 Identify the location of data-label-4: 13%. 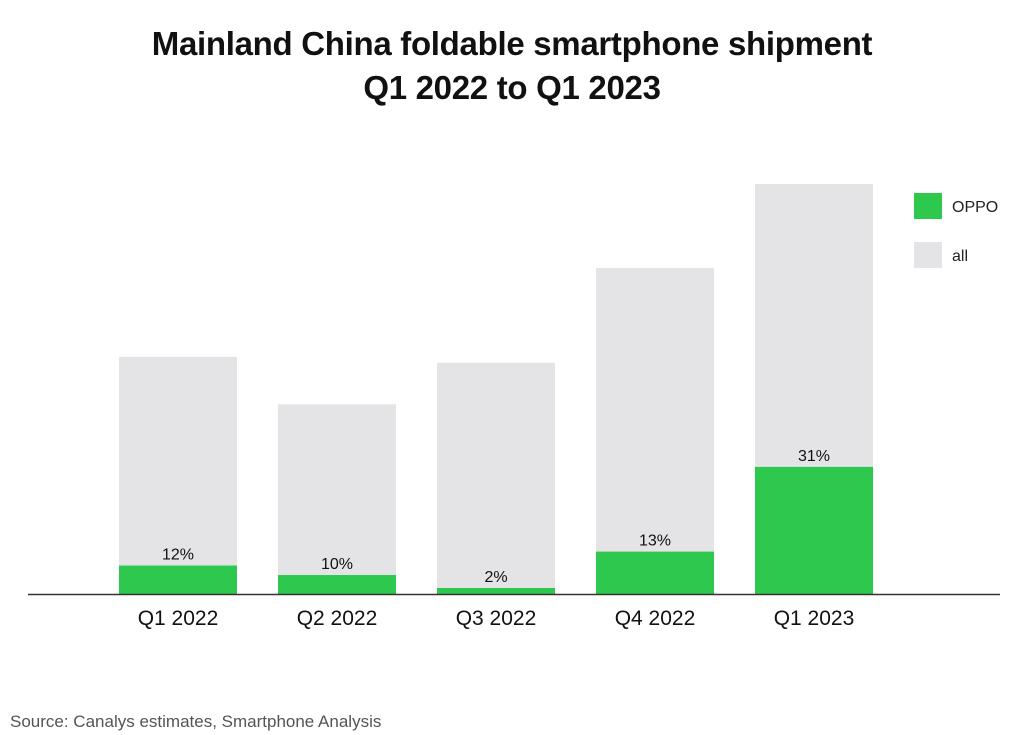
(655, 541).